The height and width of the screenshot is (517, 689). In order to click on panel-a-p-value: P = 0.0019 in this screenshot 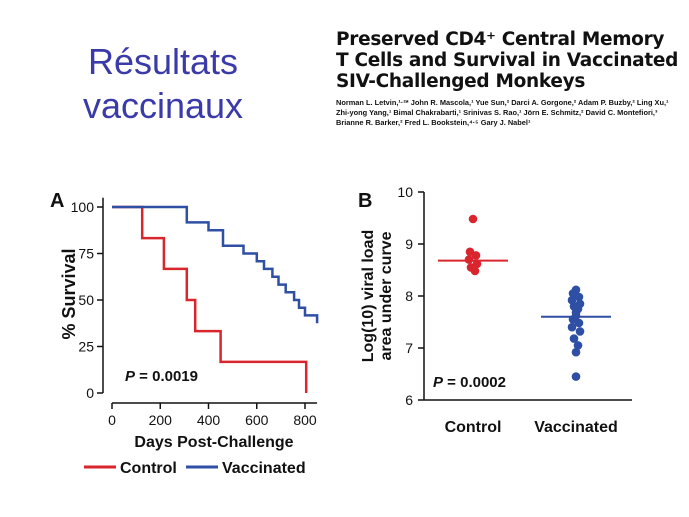, I will do `click(161, 376)`.